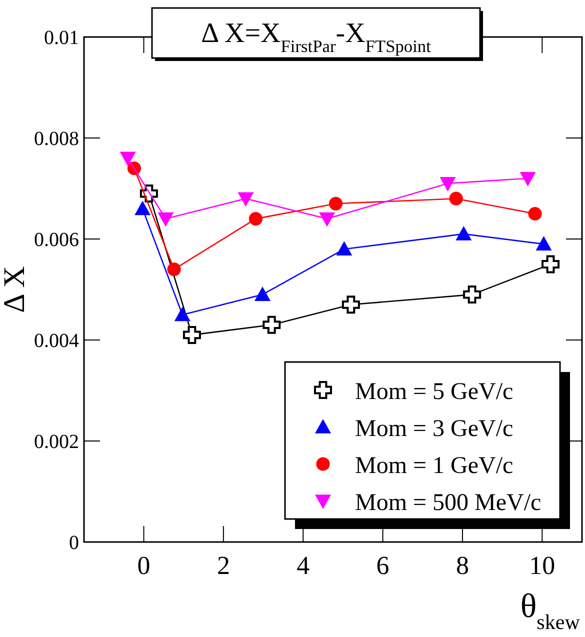 This screenshot has height=637, width=585. I want to click on legend-label: Mom = 5 GeV/c, so click(434, 392).